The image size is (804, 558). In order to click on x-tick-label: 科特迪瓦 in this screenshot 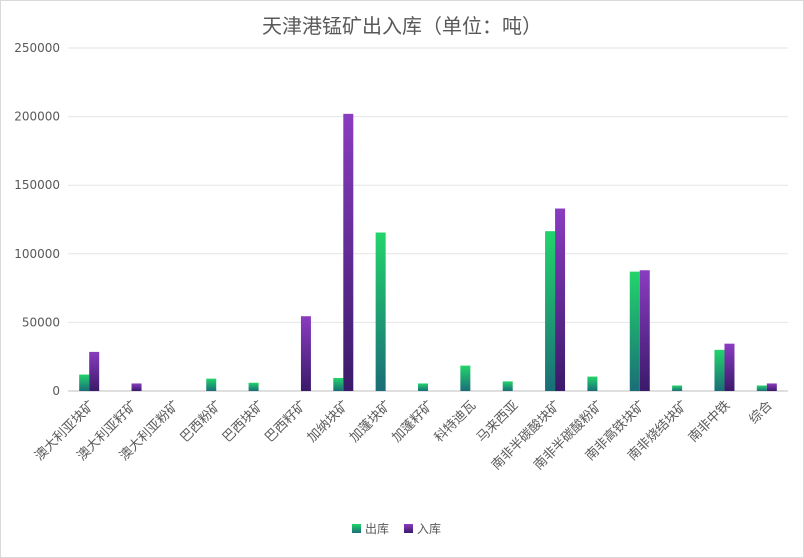, I will do `click(455, 421)`.